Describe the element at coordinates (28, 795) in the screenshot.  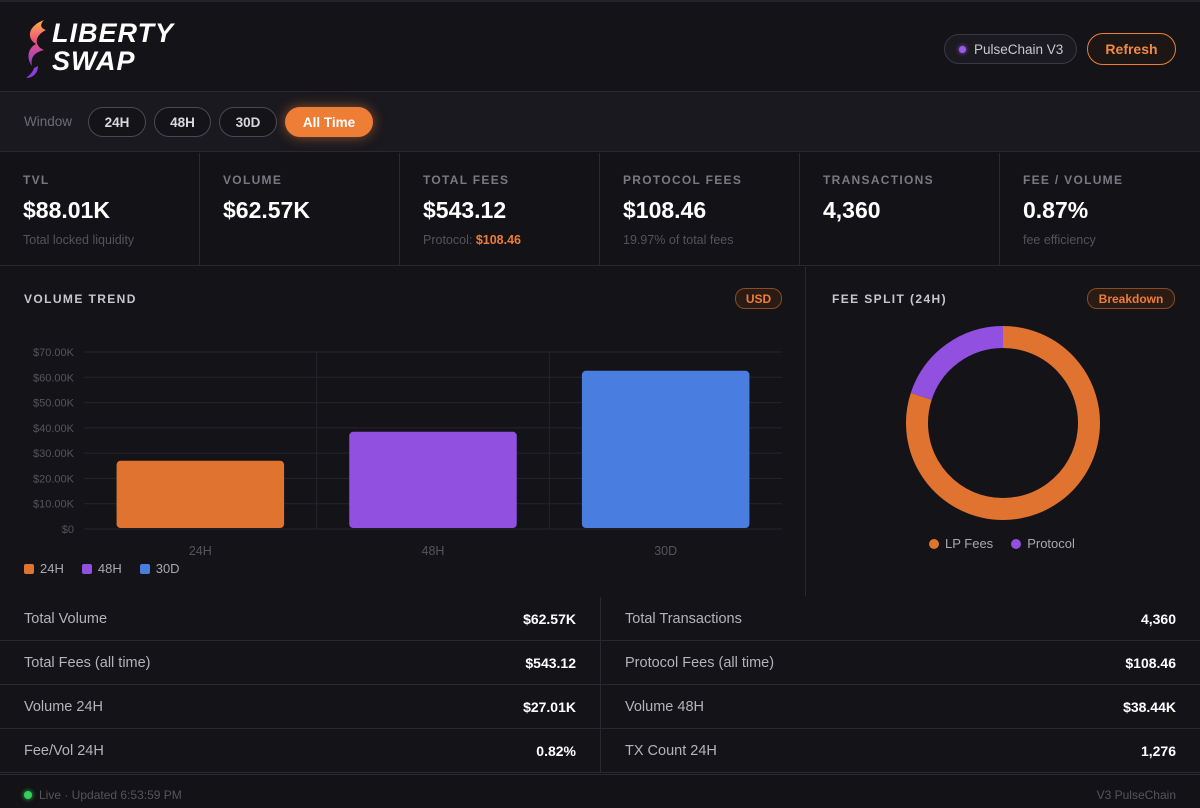
I see `live-indicator-dot` at that location.